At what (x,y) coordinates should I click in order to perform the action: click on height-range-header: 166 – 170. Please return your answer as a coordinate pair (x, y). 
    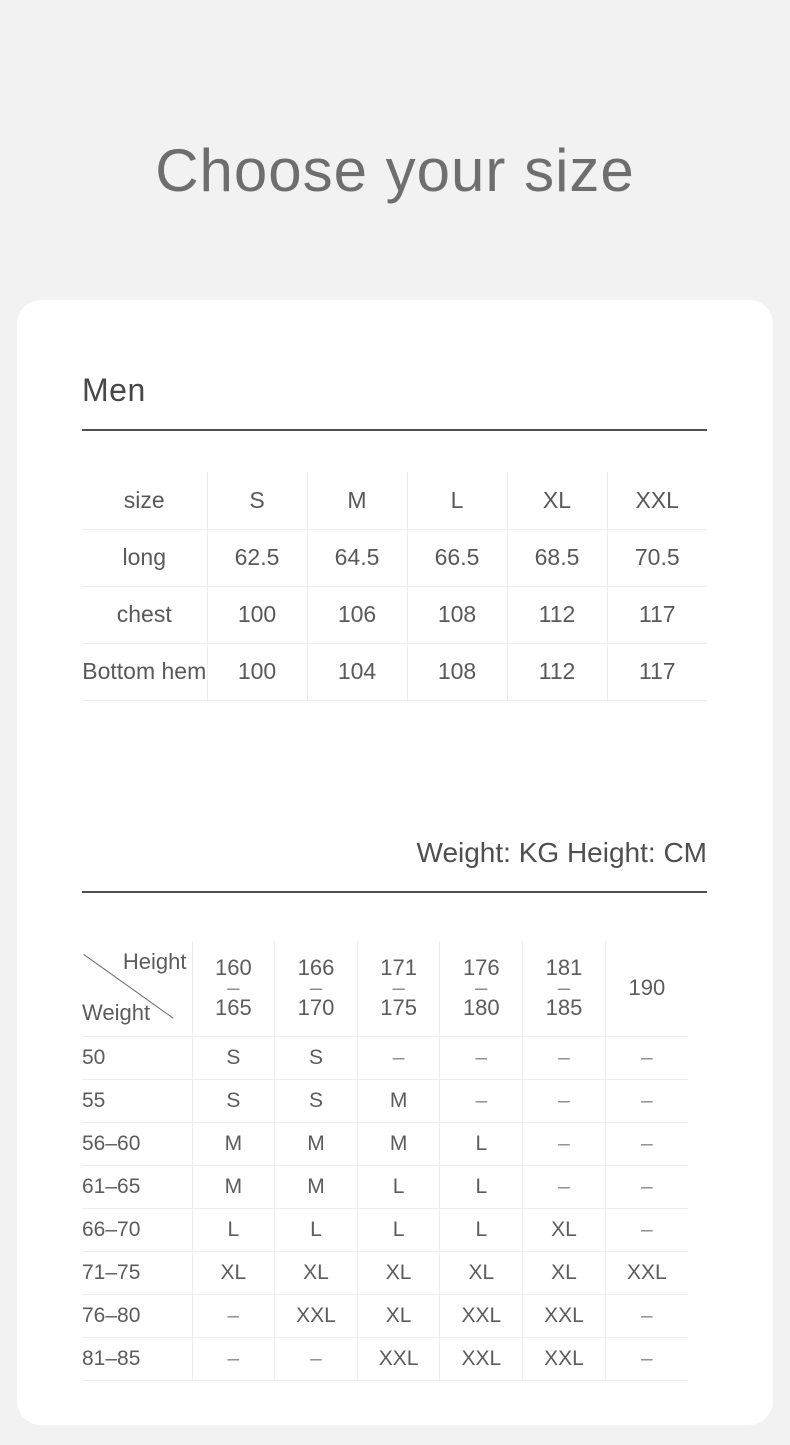
    Looking at the image, I should click on (316, 988).